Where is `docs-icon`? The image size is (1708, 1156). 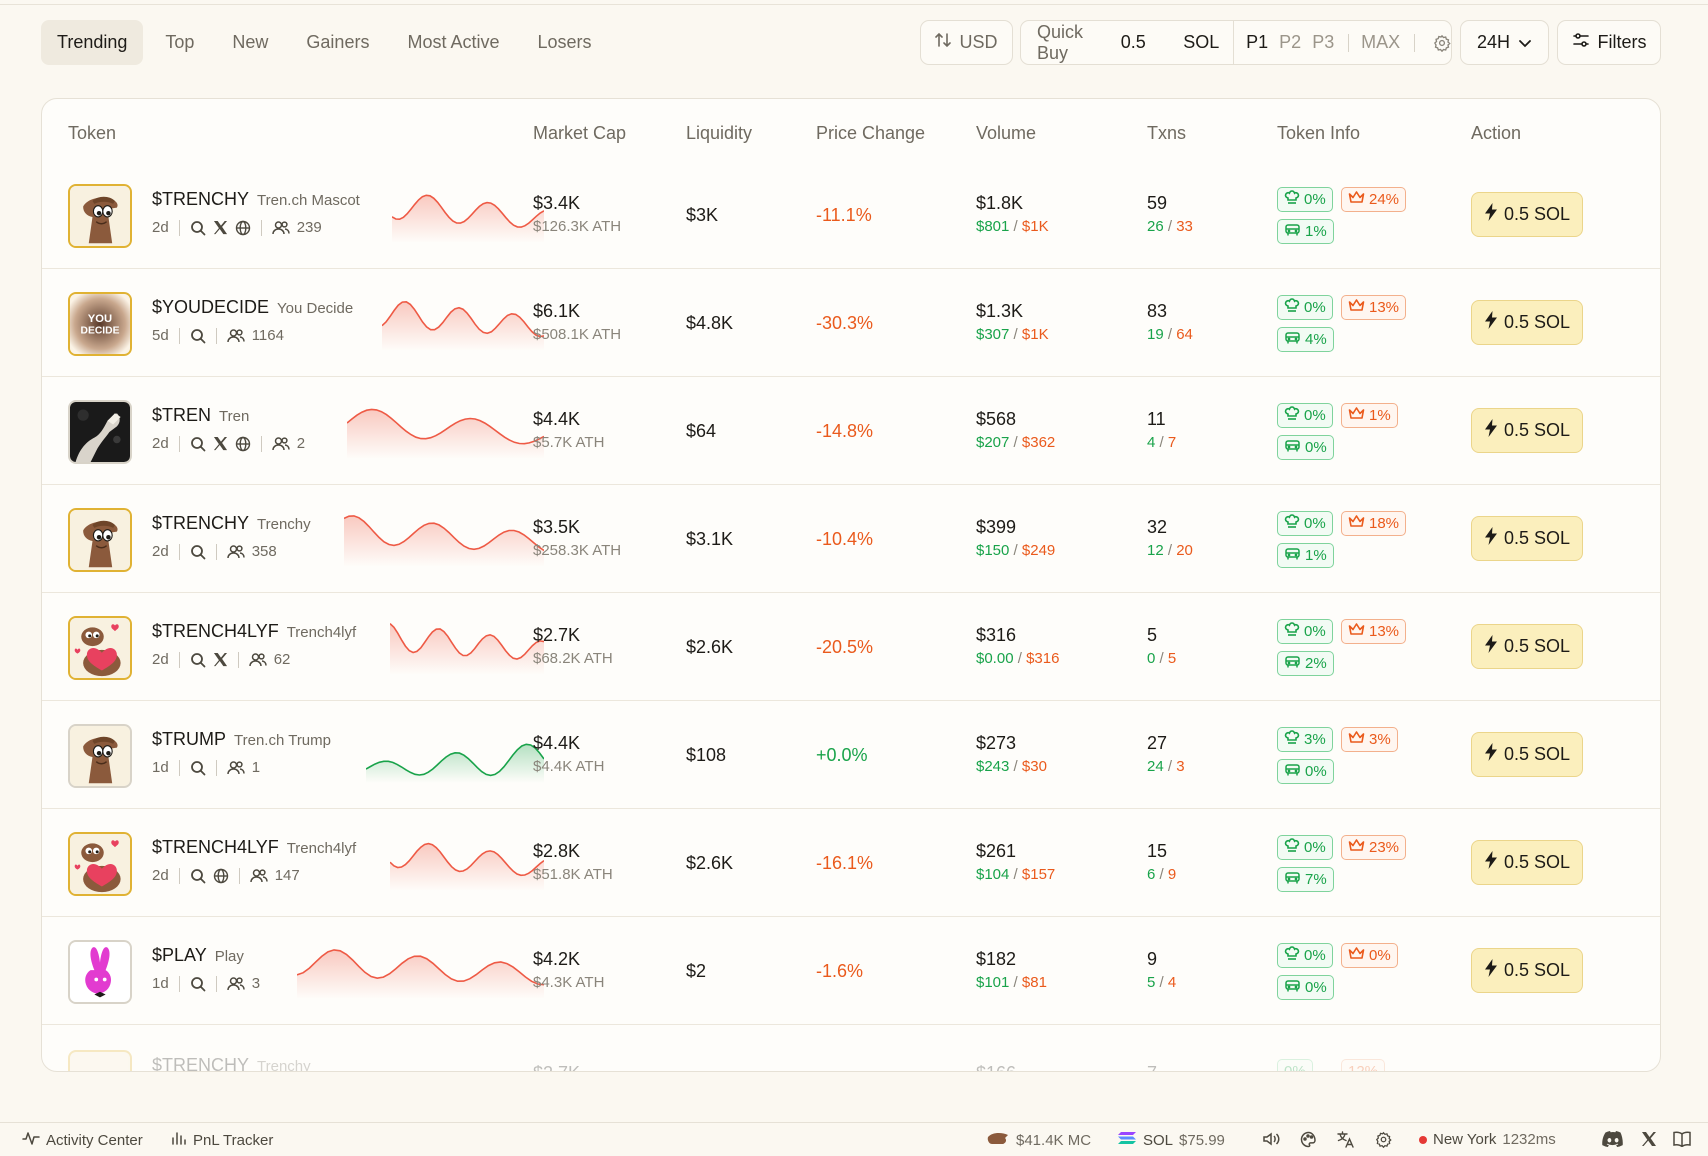
docs-icon is located at coordinates (1682, 1139).